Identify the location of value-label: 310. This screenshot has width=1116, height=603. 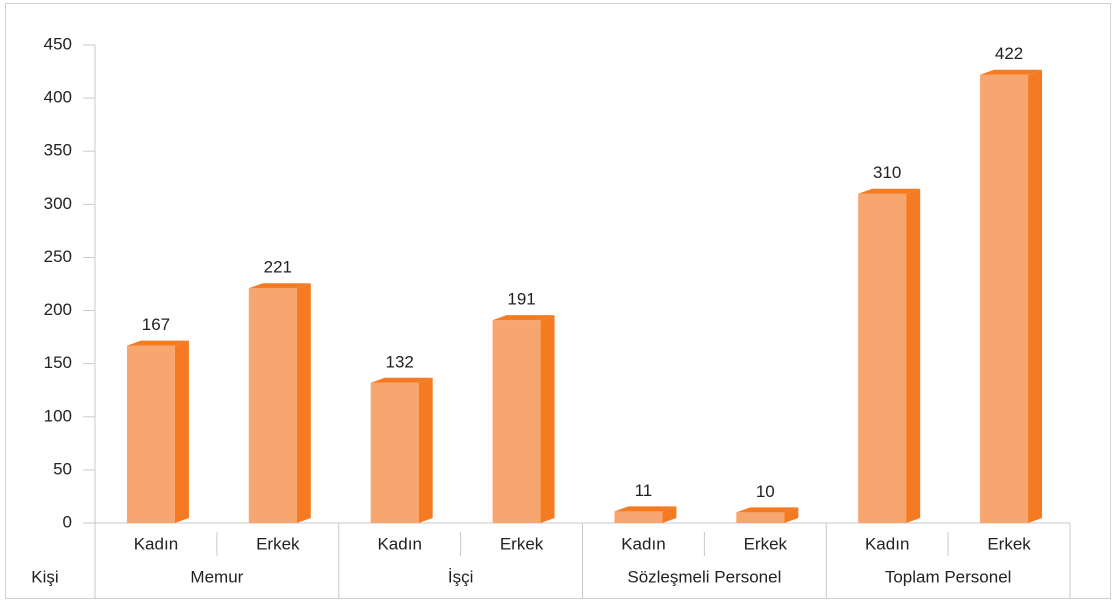
(887, 172).